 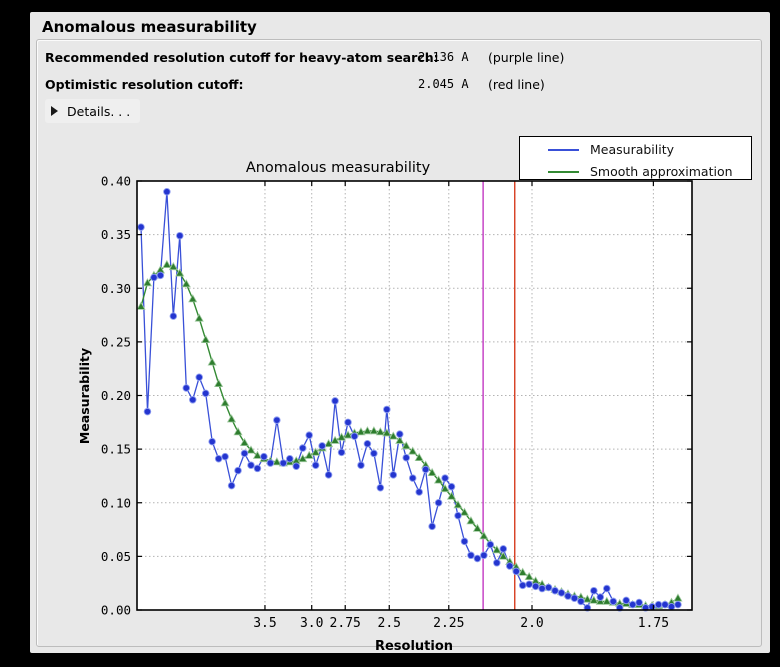 What do you see at coordinates (116, 502) in the screenshot?
I see `svg-text: 0.10` at bounding box center [116, 502].